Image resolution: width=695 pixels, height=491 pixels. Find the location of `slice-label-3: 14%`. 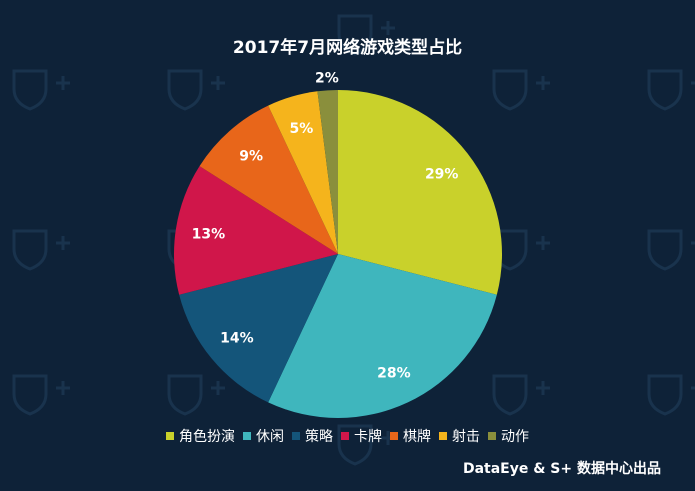

slice-label-3: 14% is located at coordinates (237, 339).